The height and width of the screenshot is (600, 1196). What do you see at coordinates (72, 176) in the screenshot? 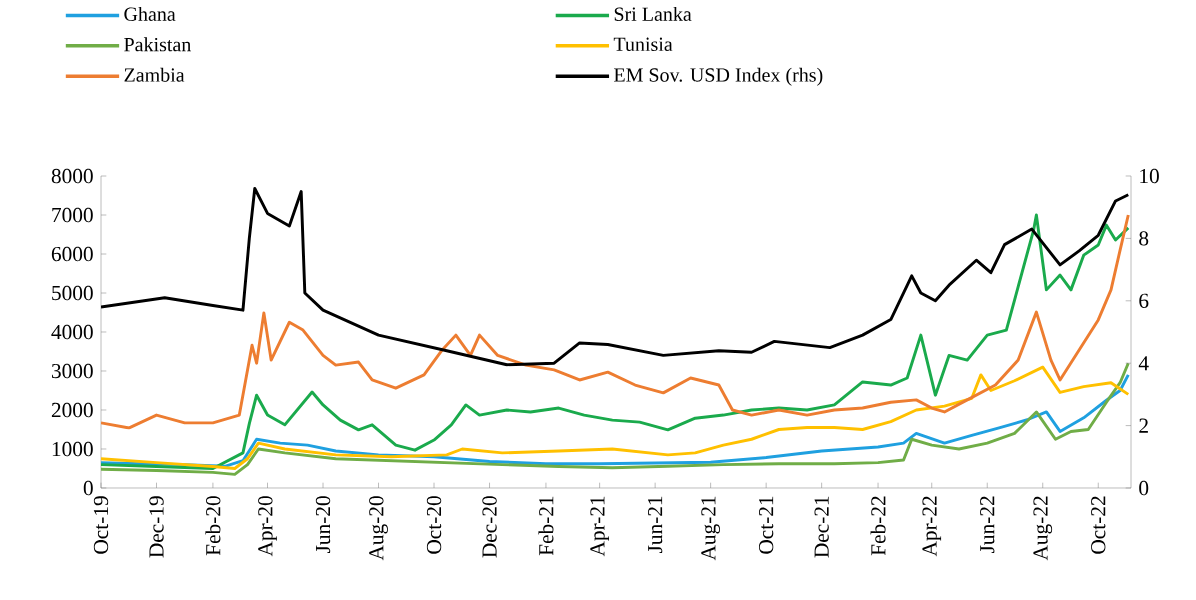
I see `y-tick-label: 8000` at bounding box center [72, 176].